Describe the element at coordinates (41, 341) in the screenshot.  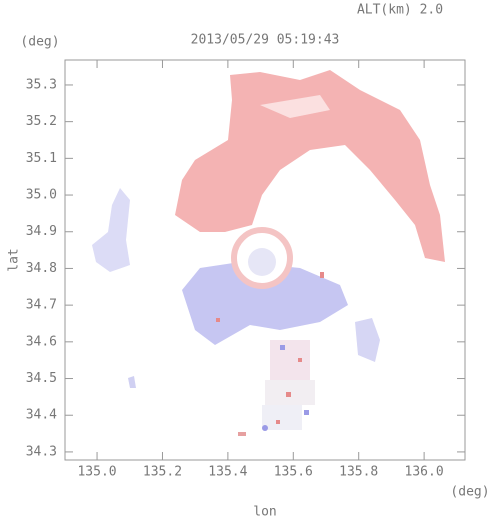
I see `y-tick-label: 34.6` at that location.